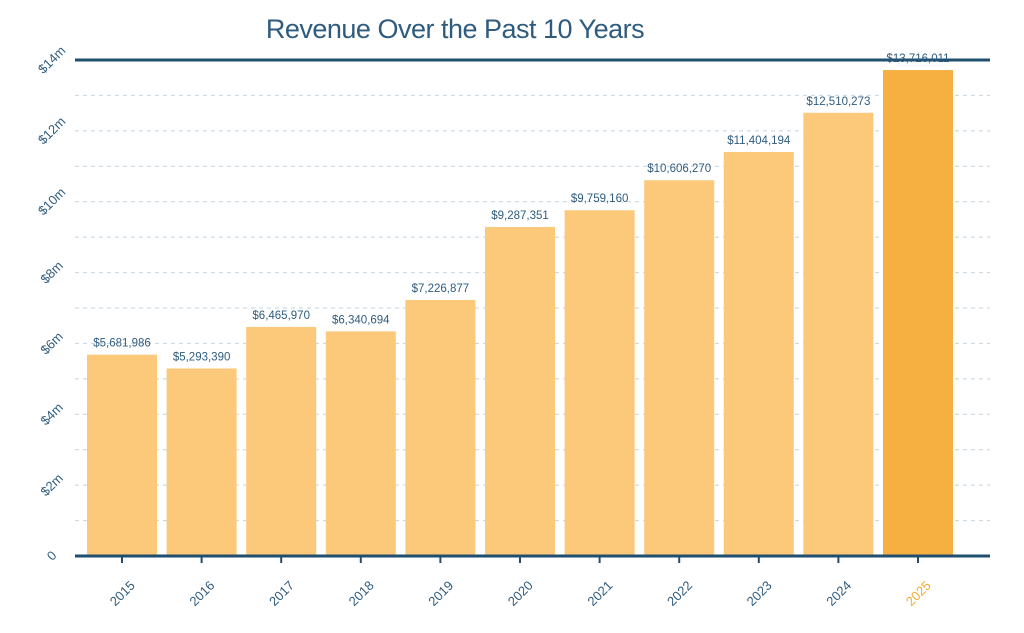  I want to click on y-tick-label: $10m, so click(52, 202).